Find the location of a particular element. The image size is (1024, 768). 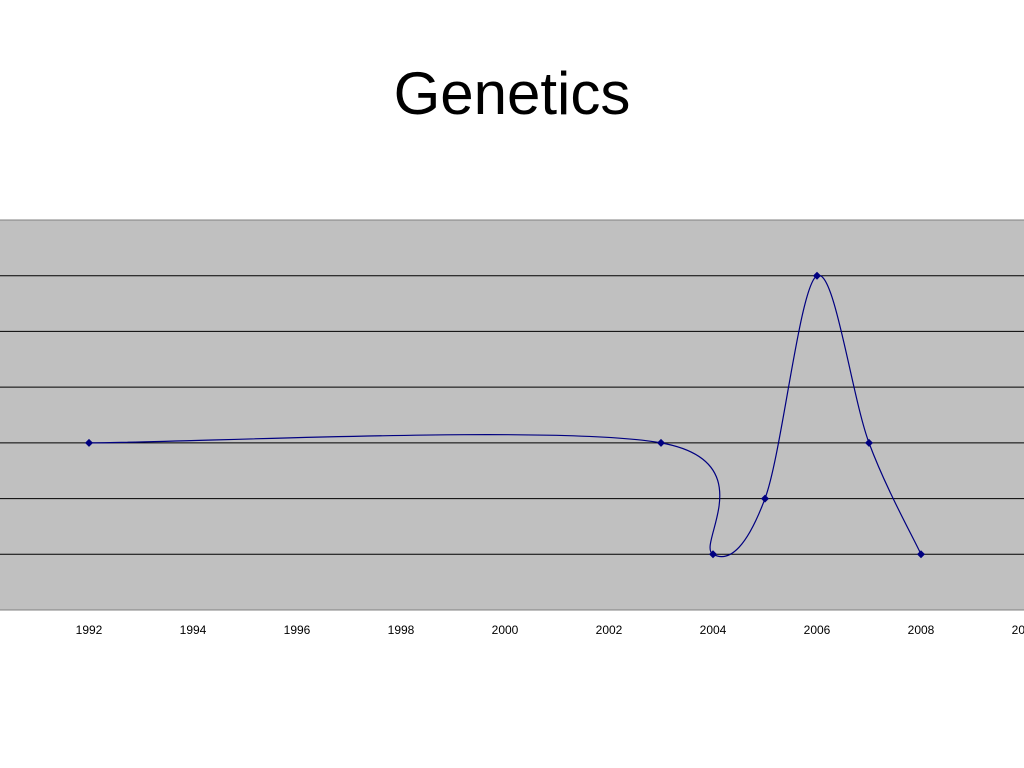

x-tick-label: 2006 is located at coordinates (817, 630).